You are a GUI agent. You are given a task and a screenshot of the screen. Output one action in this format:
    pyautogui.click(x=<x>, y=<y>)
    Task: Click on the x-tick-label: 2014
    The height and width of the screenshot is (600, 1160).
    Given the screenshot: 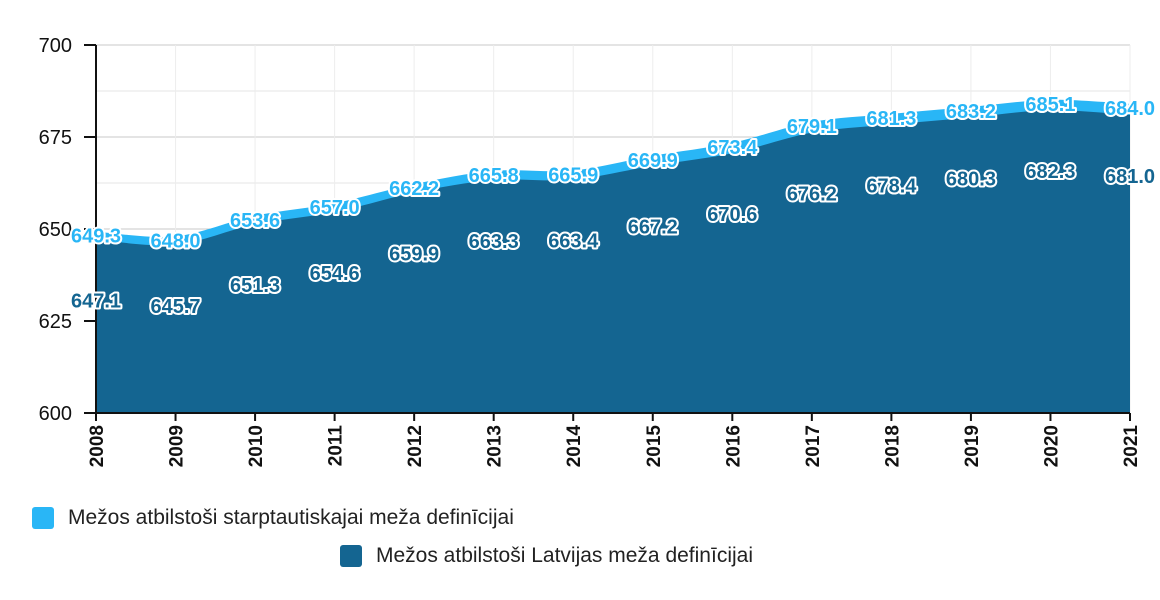 What is the action you would take?
    pyautogui.click(x=574, y=446)
    